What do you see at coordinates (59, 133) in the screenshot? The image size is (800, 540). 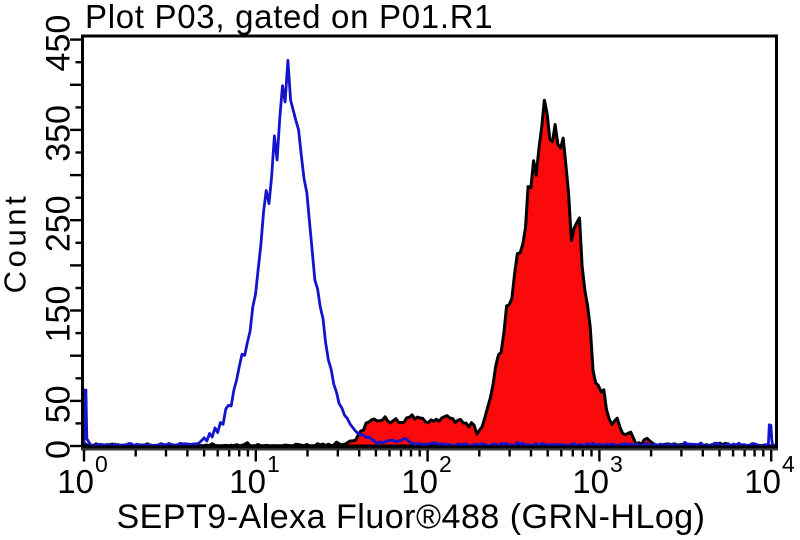 I see `svg-text: 350` at bounding box center [59, 133].